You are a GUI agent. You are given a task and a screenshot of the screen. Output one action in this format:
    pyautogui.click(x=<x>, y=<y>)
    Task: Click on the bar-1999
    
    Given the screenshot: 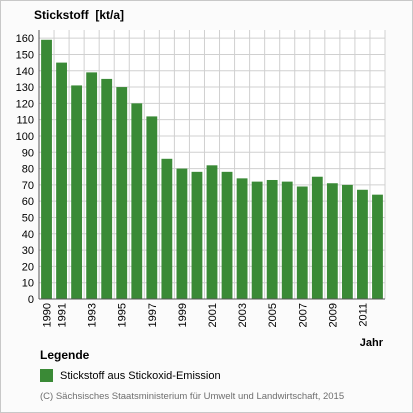 What is the action you would take?
    pyautogui.click(x=182, y=233)
    